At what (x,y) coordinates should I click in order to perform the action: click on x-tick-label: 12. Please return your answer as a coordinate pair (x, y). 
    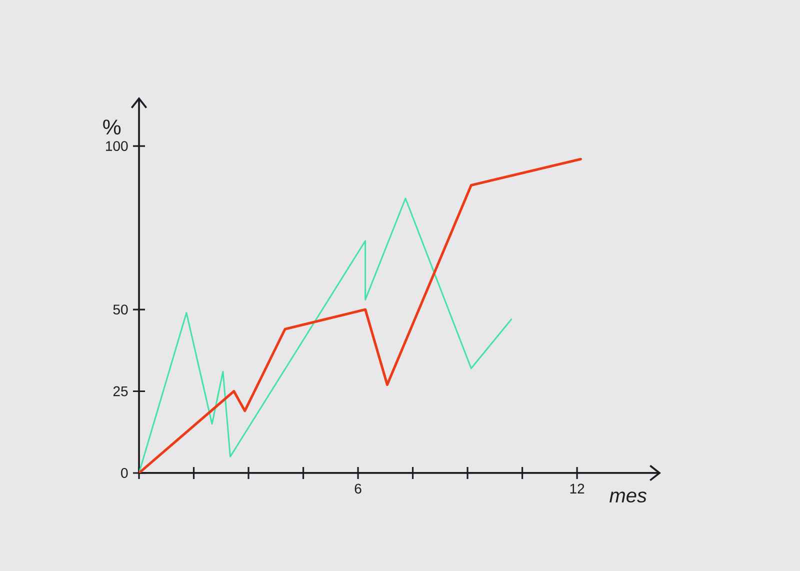
    Looking at the image, I should click on (577, 489).